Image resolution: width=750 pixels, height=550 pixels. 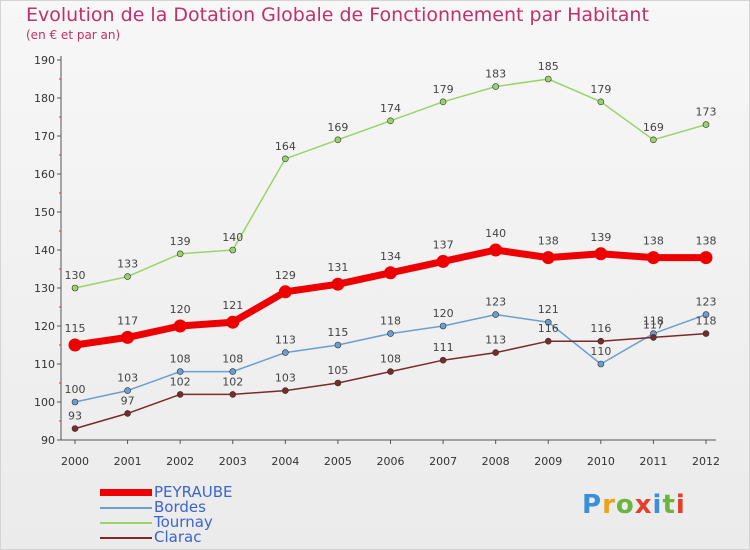 I want to click on data-label-peyraube: 129, so click(x=285, y=275).